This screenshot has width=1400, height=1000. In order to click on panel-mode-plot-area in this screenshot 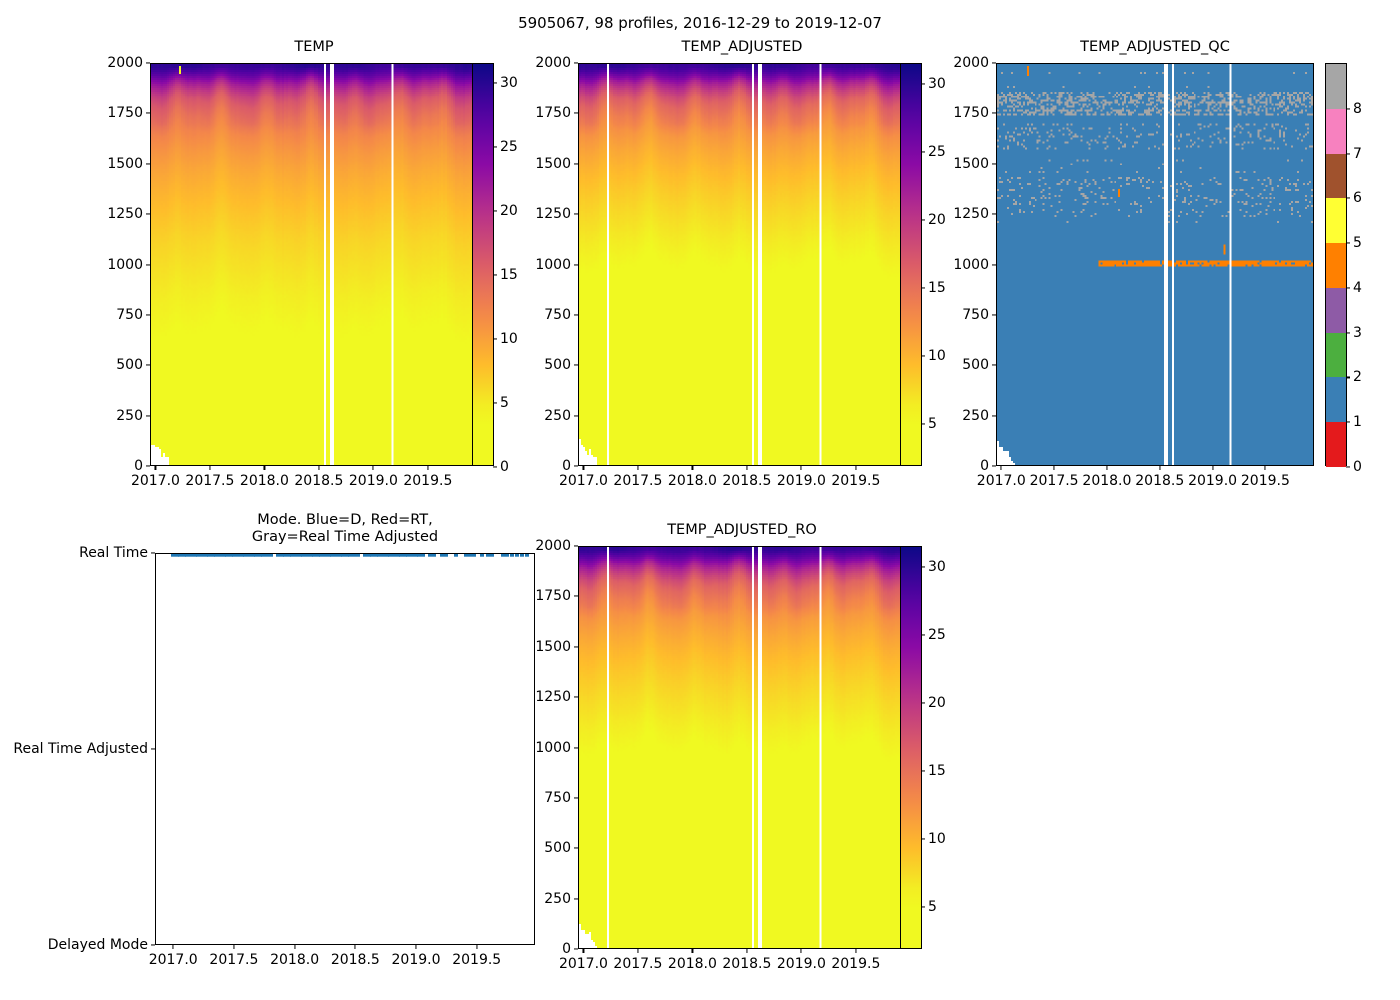, I will do `click(345, 749)`.